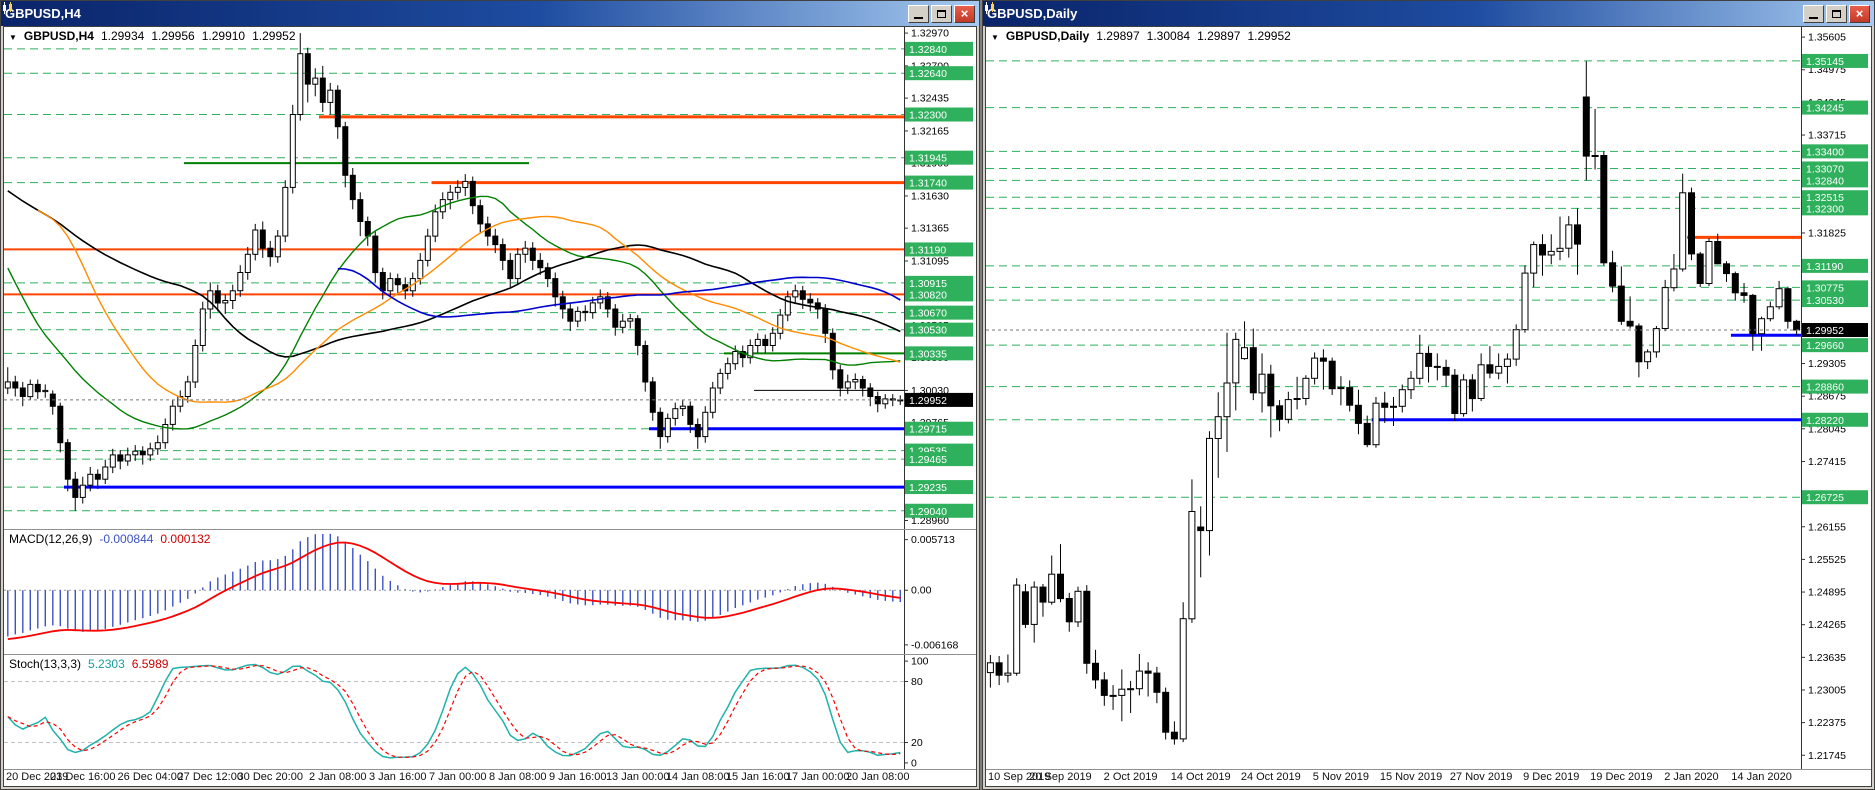 Image resolution: width=1875 pixels, height=790 pixels. What do you see at coordinates (1428, 13) in the screenshot?
I see `titlebar-daily: GBPUSD,Daily ×` at bounding box center [1428, 13].